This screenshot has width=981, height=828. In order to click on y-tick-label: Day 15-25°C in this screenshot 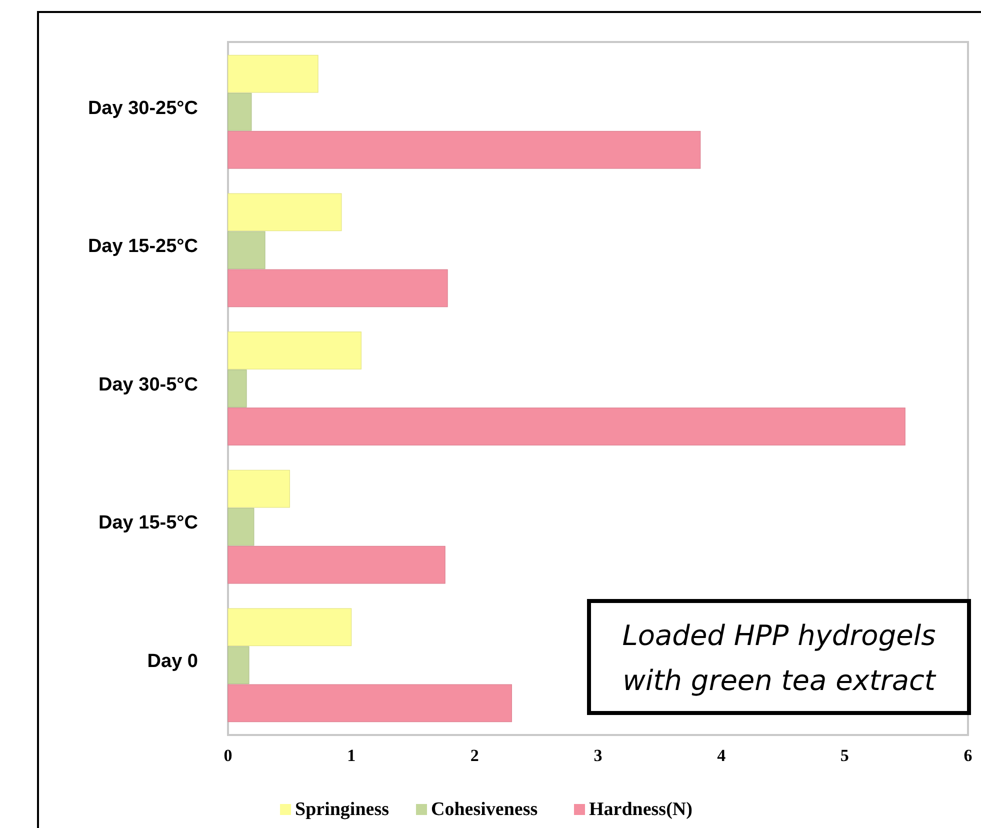, I will do `click(143, 247)`.